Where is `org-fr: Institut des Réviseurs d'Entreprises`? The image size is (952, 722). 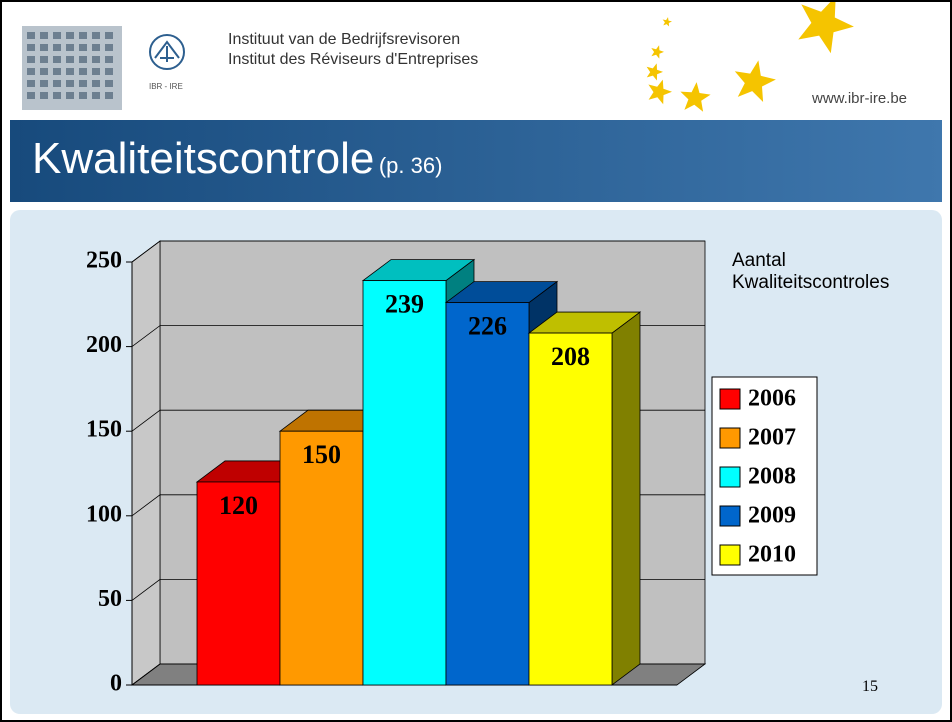 org-fr: Institut des Réviseurs d'Entreprises is located at coordinates (353, 59).